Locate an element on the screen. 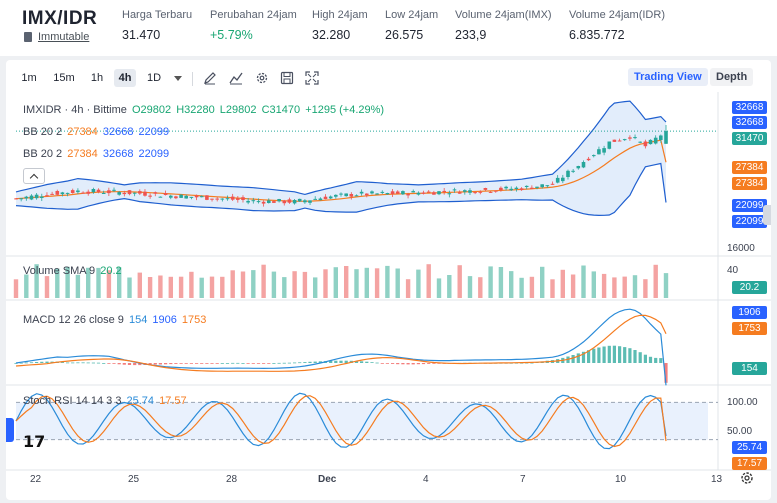 This screenshot has width=777, height=503. scrollbar-handle is located at coordinates (767, 215).